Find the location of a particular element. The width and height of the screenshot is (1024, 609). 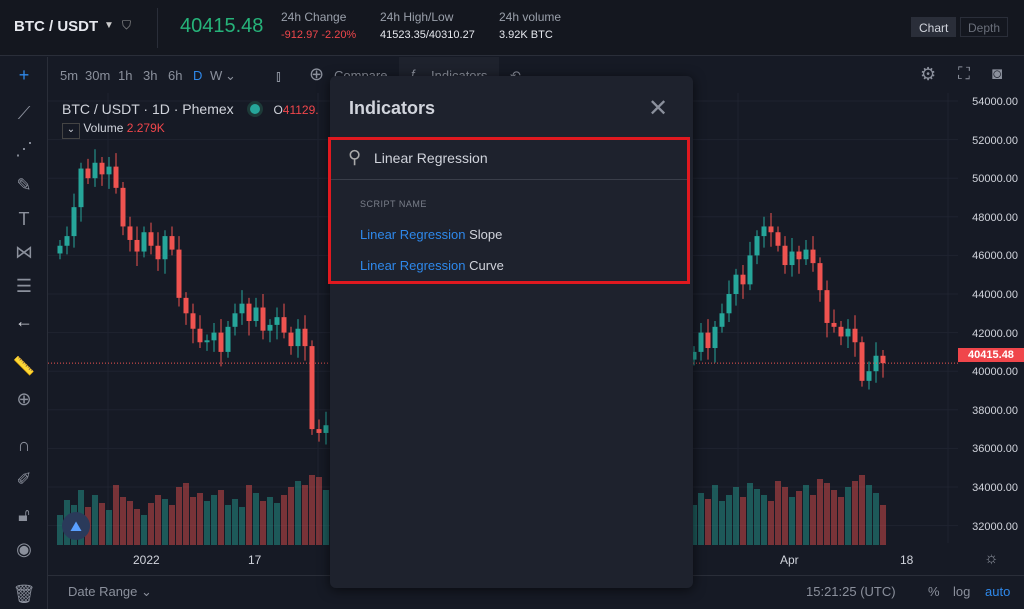

text-icon: T is located at coordinates (24, 219).